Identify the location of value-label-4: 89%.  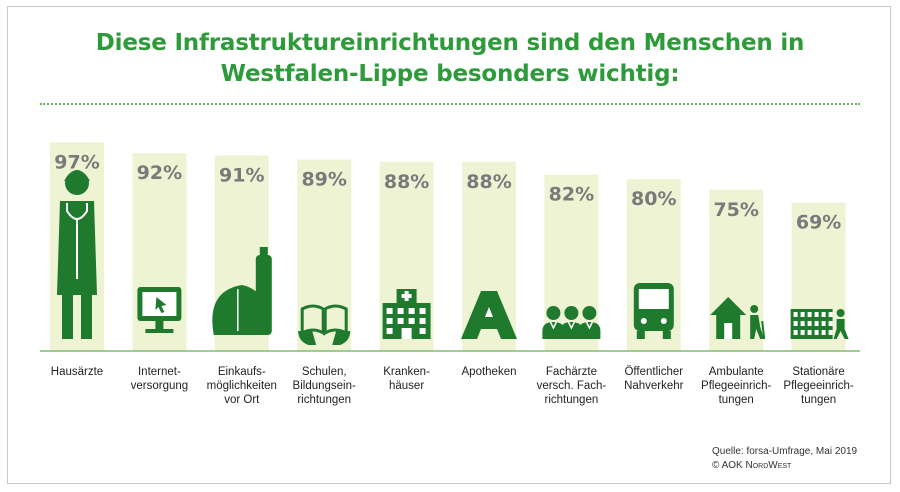
(323, 180).